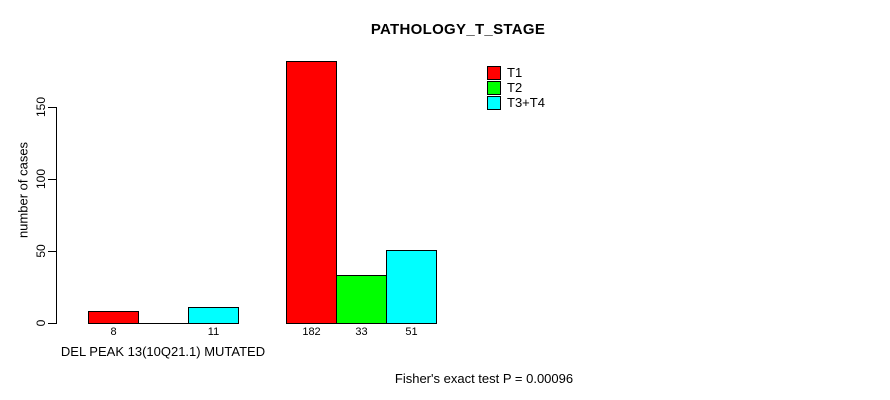 This screenshot has height=400, width=890. I want to click on bar-value-label: 11, so click(213, 332).